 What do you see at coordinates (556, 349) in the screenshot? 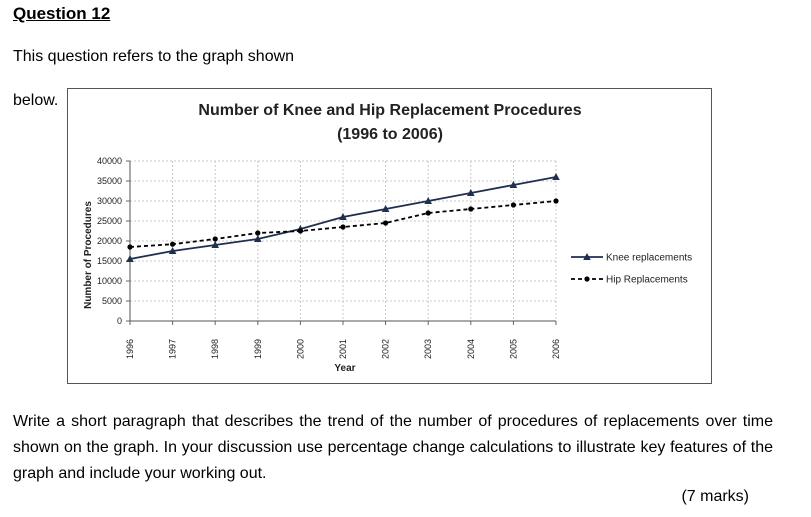
I see `x-tick-label: 2006` at bounding box center [556, 349].